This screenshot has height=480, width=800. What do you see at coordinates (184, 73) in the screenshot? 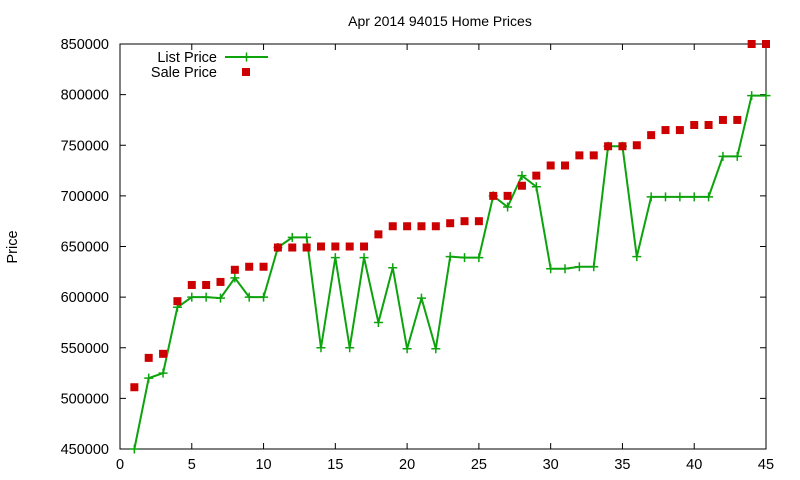
I see `legend-label-sale-price: Sale Price` at bounding box center [184, 73].